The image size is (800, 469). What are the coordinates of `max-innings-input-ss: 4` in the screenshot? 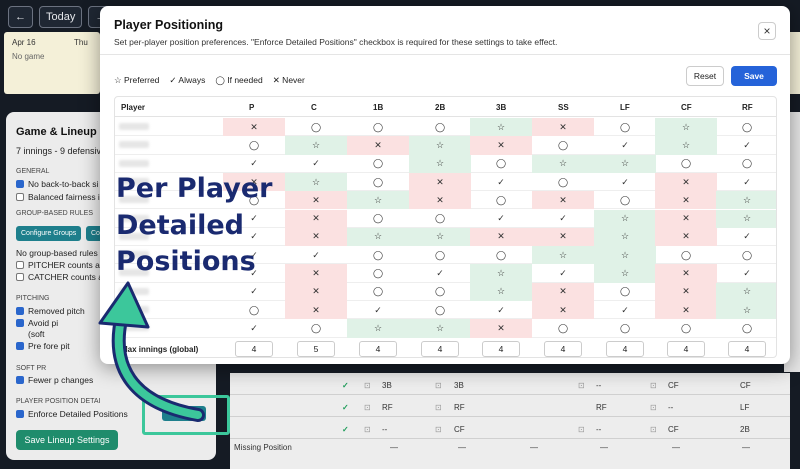 It's located at (563, 349).